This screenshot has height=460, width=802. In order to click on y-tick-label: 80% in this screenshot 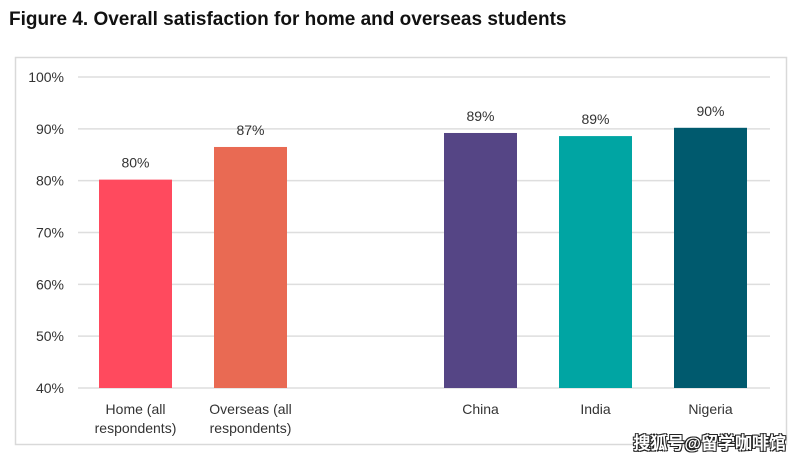, I will do `click(50, 181)`.